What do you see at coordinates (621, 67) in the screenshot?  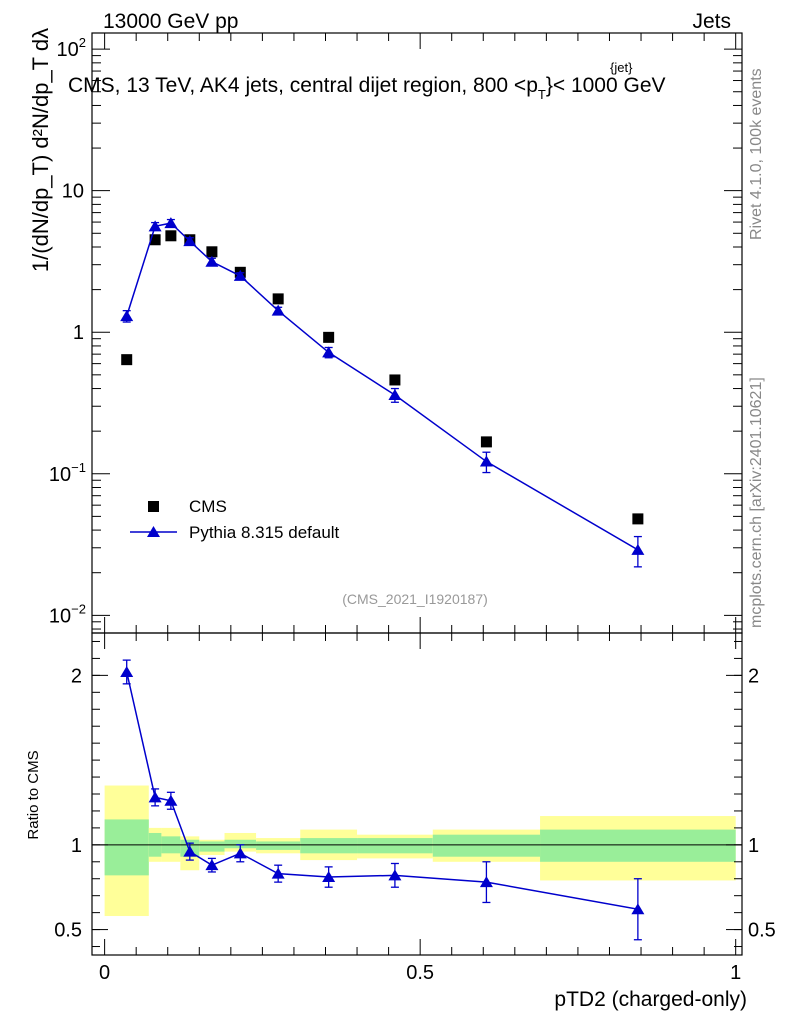 I see `plot-title-superscript: {jet}` at bounding box center [621, 67].